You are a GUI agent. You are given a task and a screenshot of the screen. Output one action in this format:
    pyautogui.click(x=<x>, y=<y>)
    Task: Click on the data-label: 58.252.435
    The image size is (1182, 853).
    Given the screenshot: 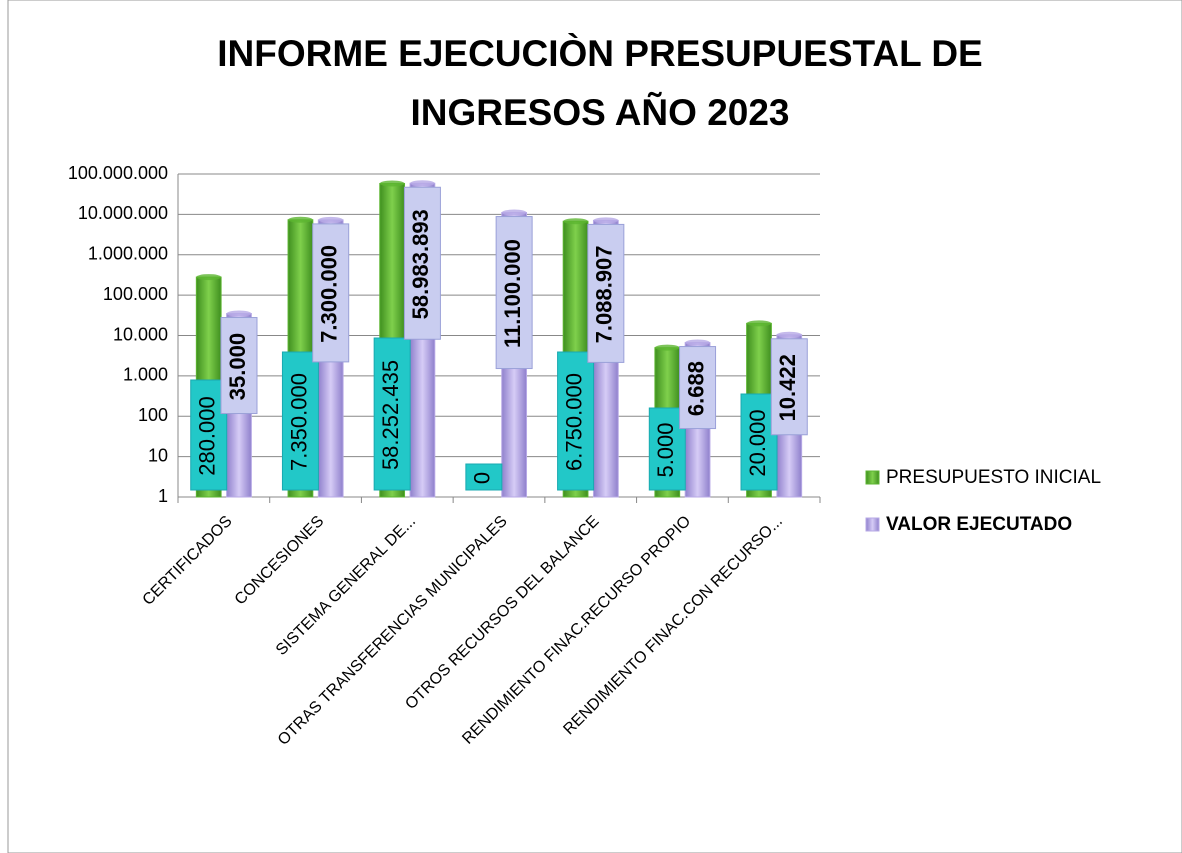 What is the action you would take?
    pyautogui.click(x=390, y=415)
    